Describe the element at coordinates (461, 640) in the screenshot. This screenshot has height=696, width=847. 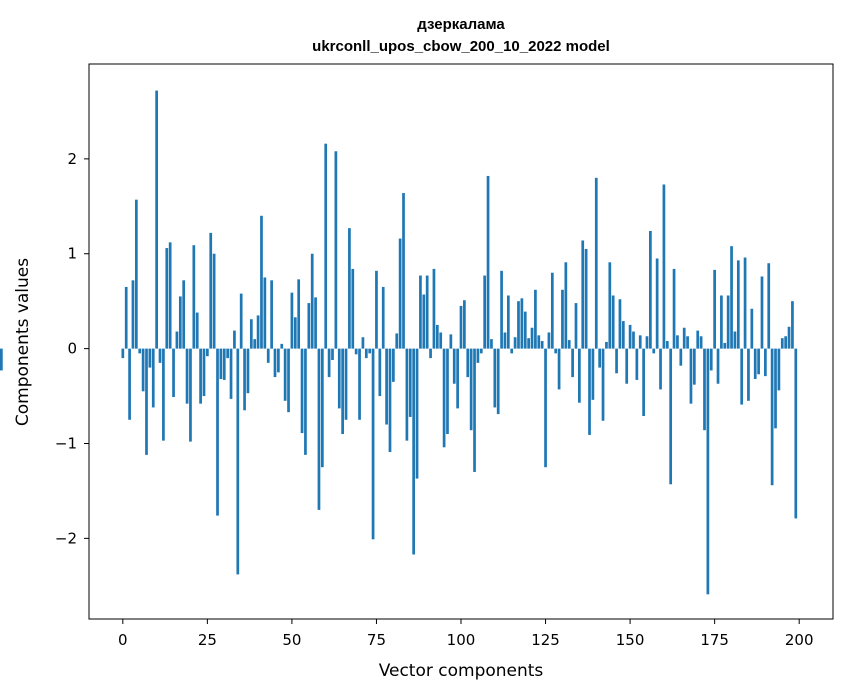
I see `x-tick-label: 100` at that location.